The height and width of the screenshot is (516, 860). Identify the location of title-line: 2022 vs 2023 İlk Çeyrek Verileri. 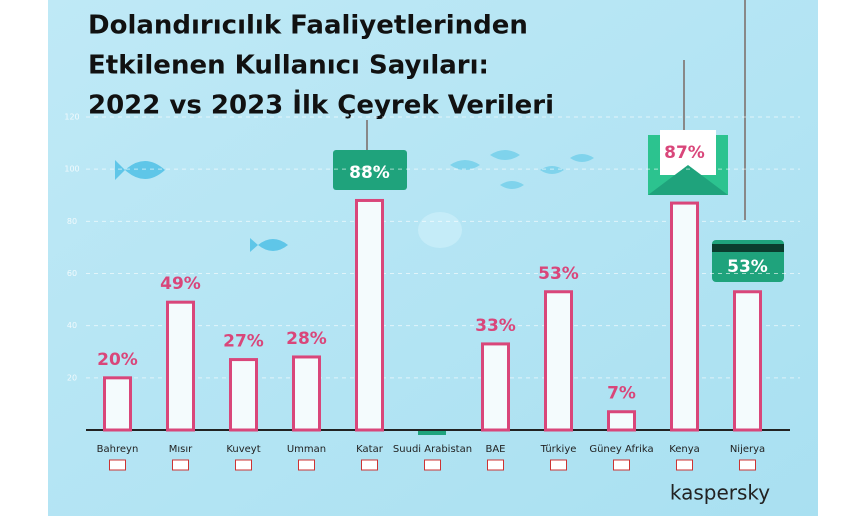
(321, 105).